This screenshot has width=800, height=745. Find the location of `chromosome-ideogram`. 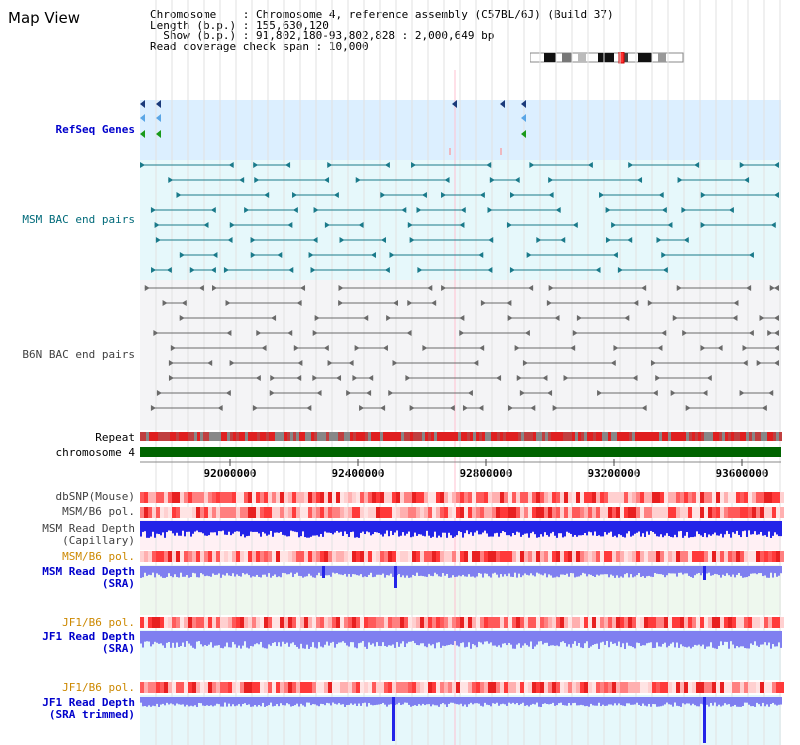

chromosome-ideogram is located at coordinates (610, 58).